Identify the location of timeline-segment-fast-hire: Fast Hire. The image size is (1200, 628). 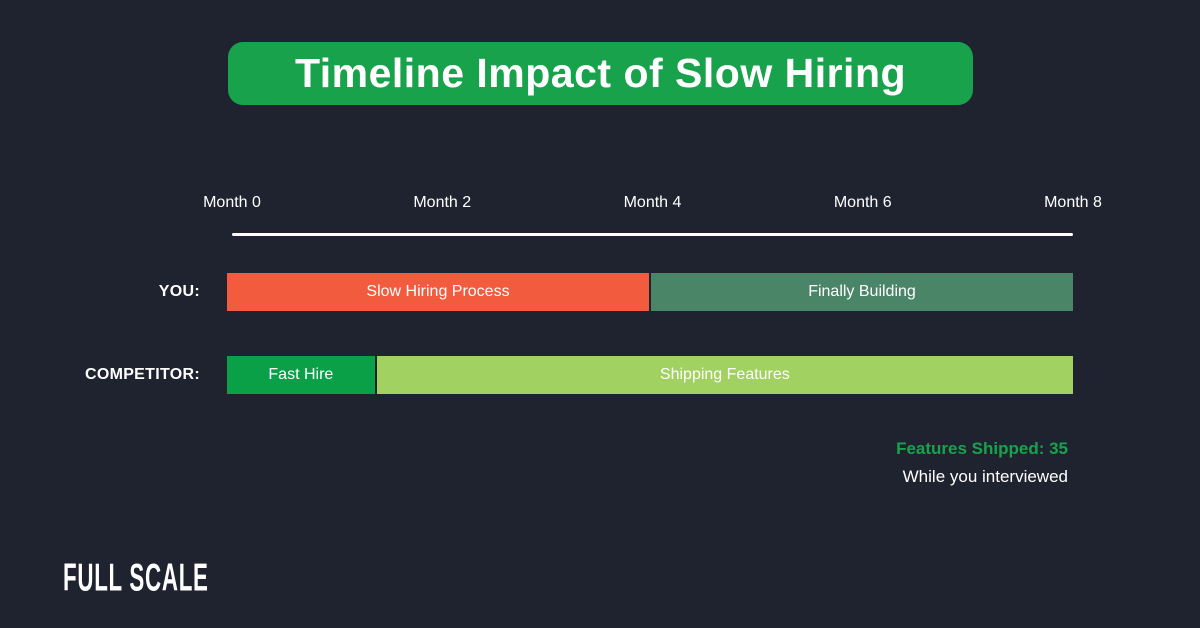
(301, 375).